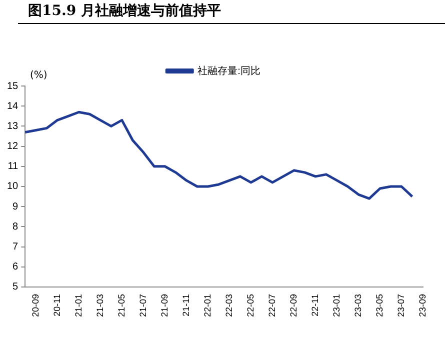 The width and height of the screenshot is (445, 338). I want to click on x-tick-label: 22-03, so click(229, 306).